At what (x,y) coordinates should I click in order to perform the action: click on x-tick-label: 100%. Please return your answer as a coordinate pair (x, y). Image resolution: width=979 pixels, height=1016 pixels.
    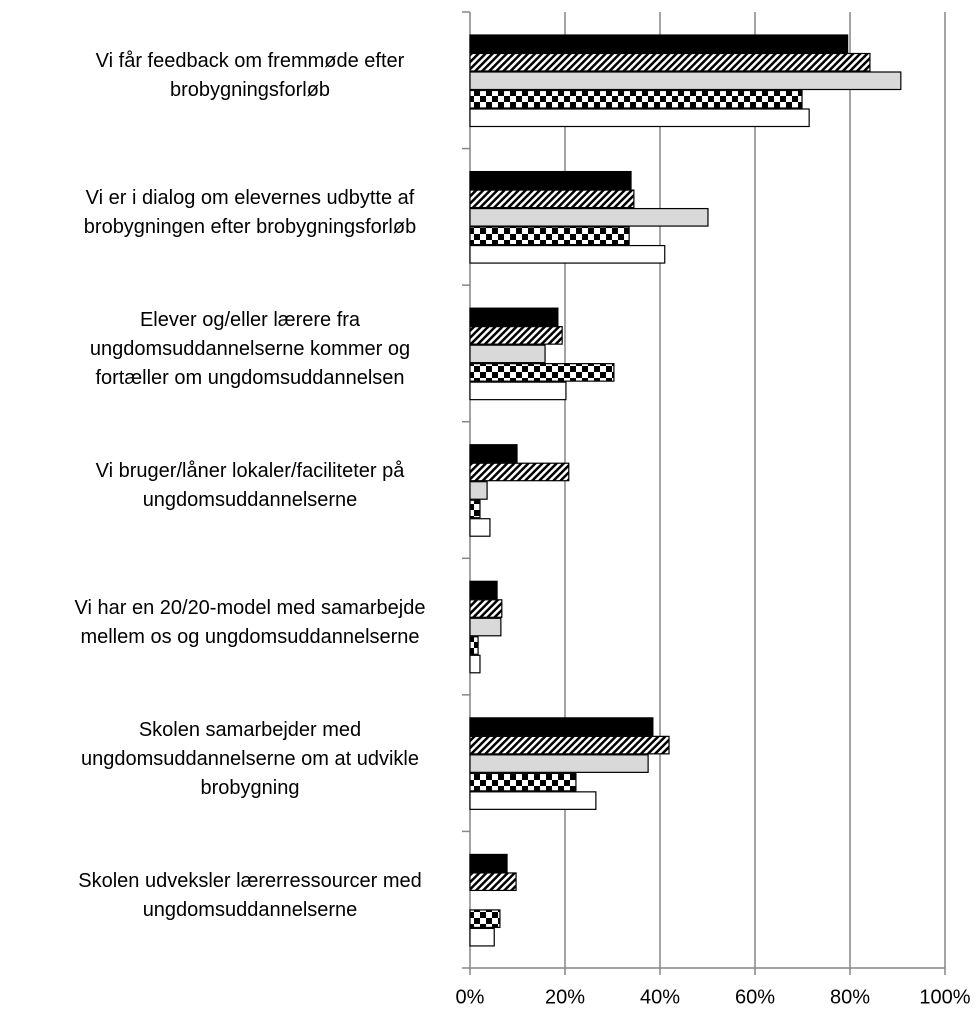
    Looking at the image, I should click on (944, 997).